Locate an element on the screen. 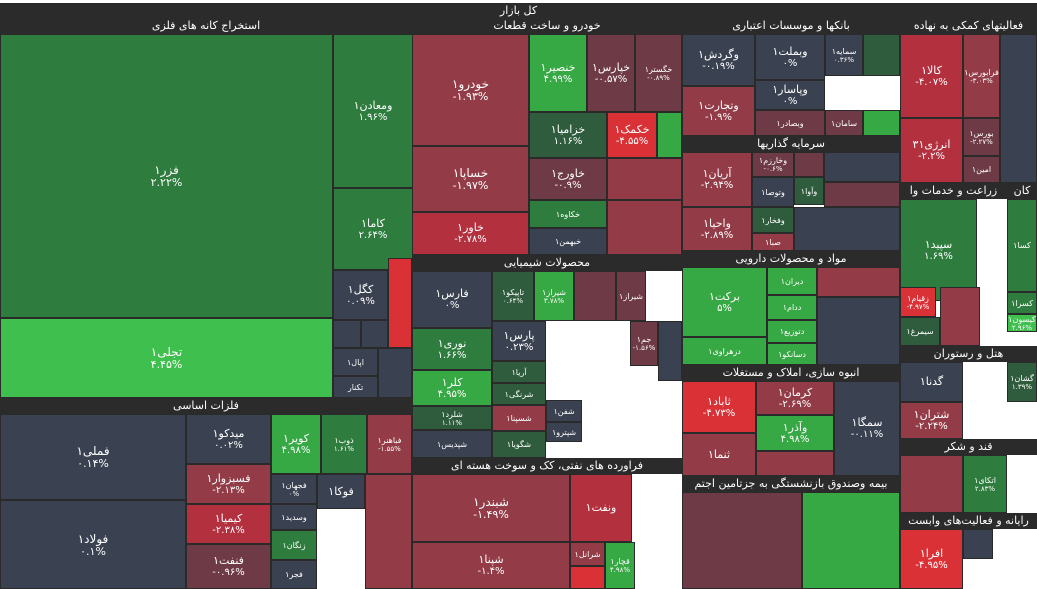 Image resolution: width=1037 pixels, height=589 pixels. stock-tile: شرانل۱ is located at coordinates (587, 554).